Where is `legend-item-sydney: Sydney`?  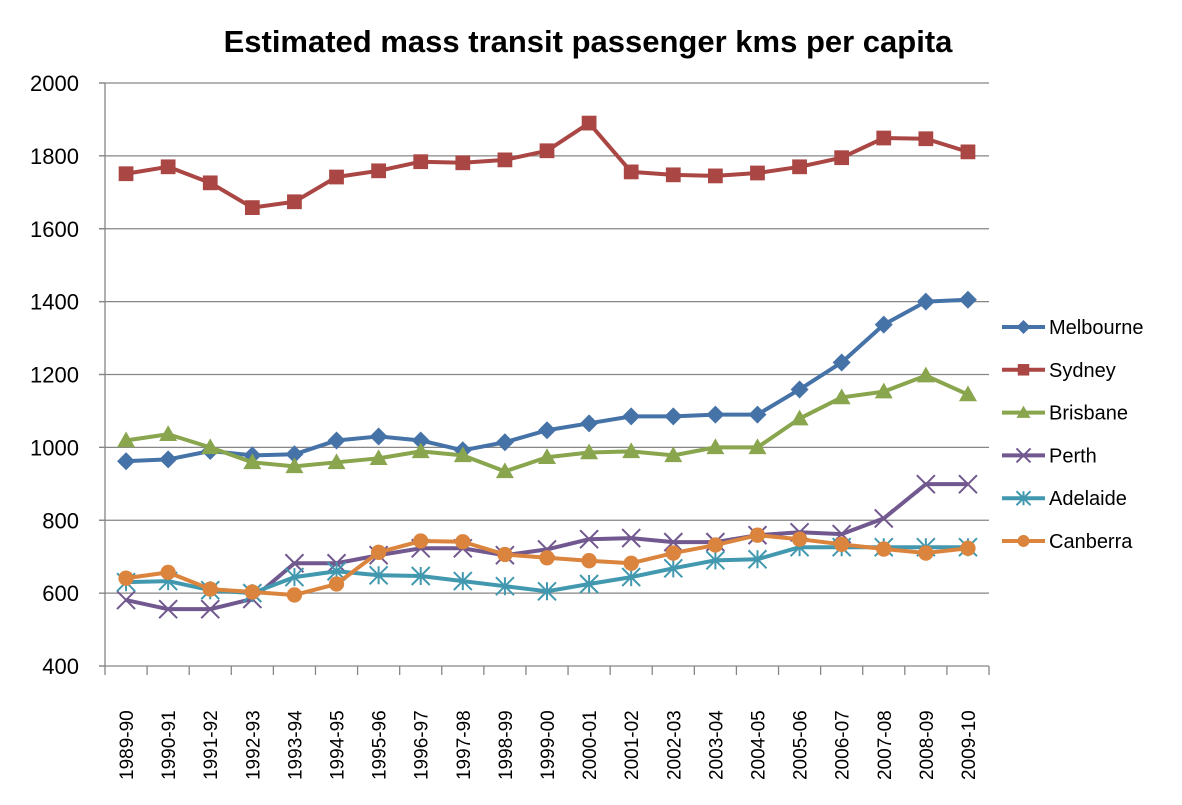 legend-item-sydney: Sydney is located at coordinates (1059, 371).